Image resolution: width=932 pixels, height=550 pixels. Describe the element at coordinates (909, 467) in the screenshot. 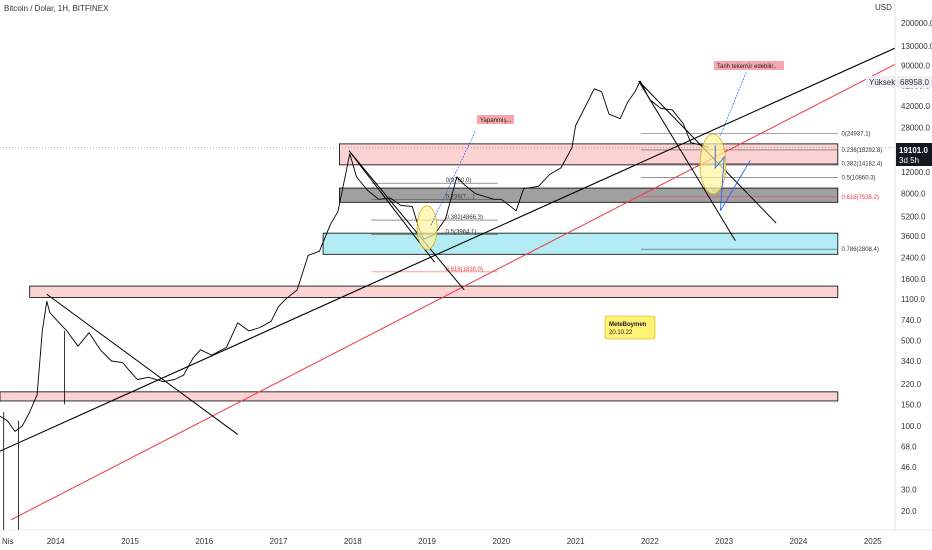

I see `y-tick-label: 46.0` at that location.